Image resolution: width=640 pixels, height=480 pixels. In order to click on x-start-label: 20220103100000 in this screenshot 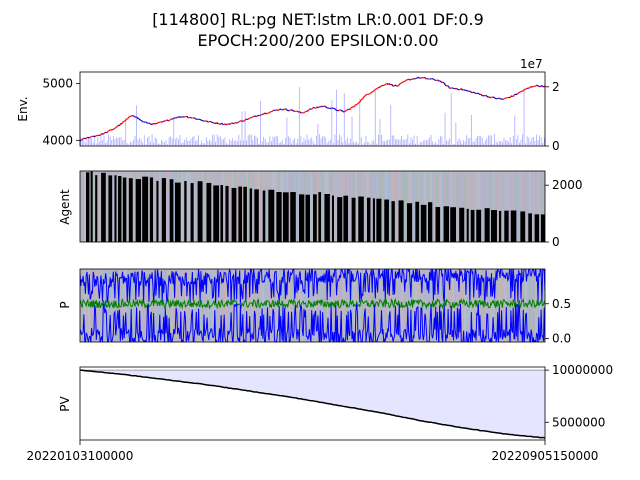, I will do `click(80, 456)`.